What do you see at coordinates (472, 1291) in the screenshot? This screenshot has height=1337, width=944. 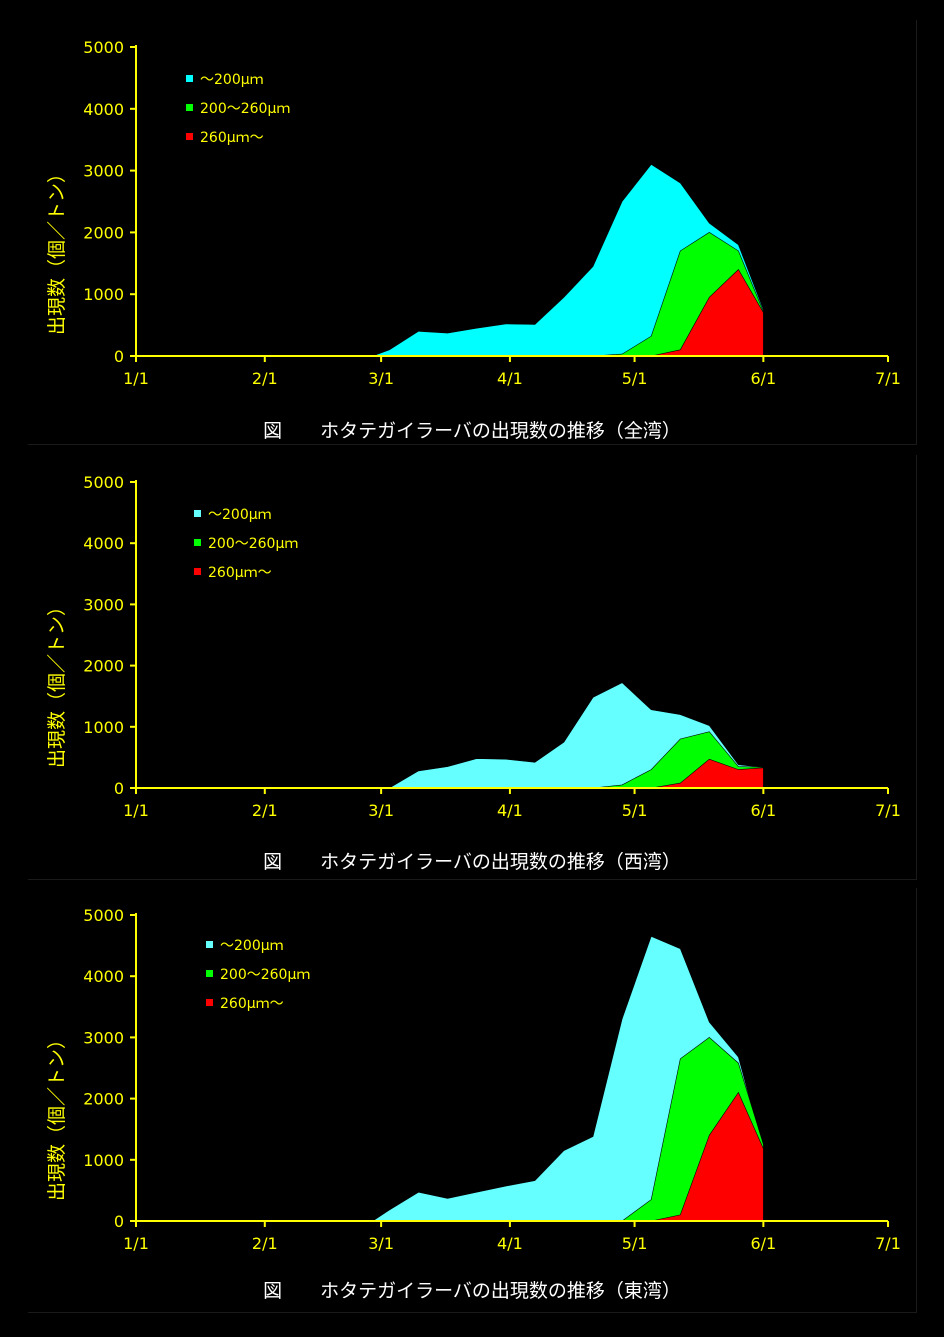 I see `chart-caption: 図 ホタテガイラーバの出現数の推移（東湾）` at bounding box center [472, 1291].